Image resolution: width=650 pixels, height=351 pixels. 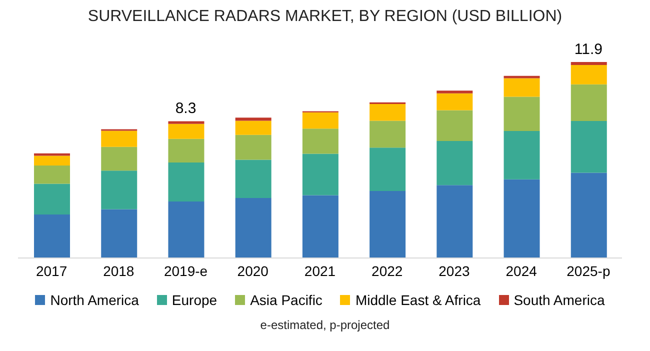 I want to click on chart-title: SURVEILLANCE RADARS MARKET, BY REGION (USD BILLION), so click(x=325, y=17).